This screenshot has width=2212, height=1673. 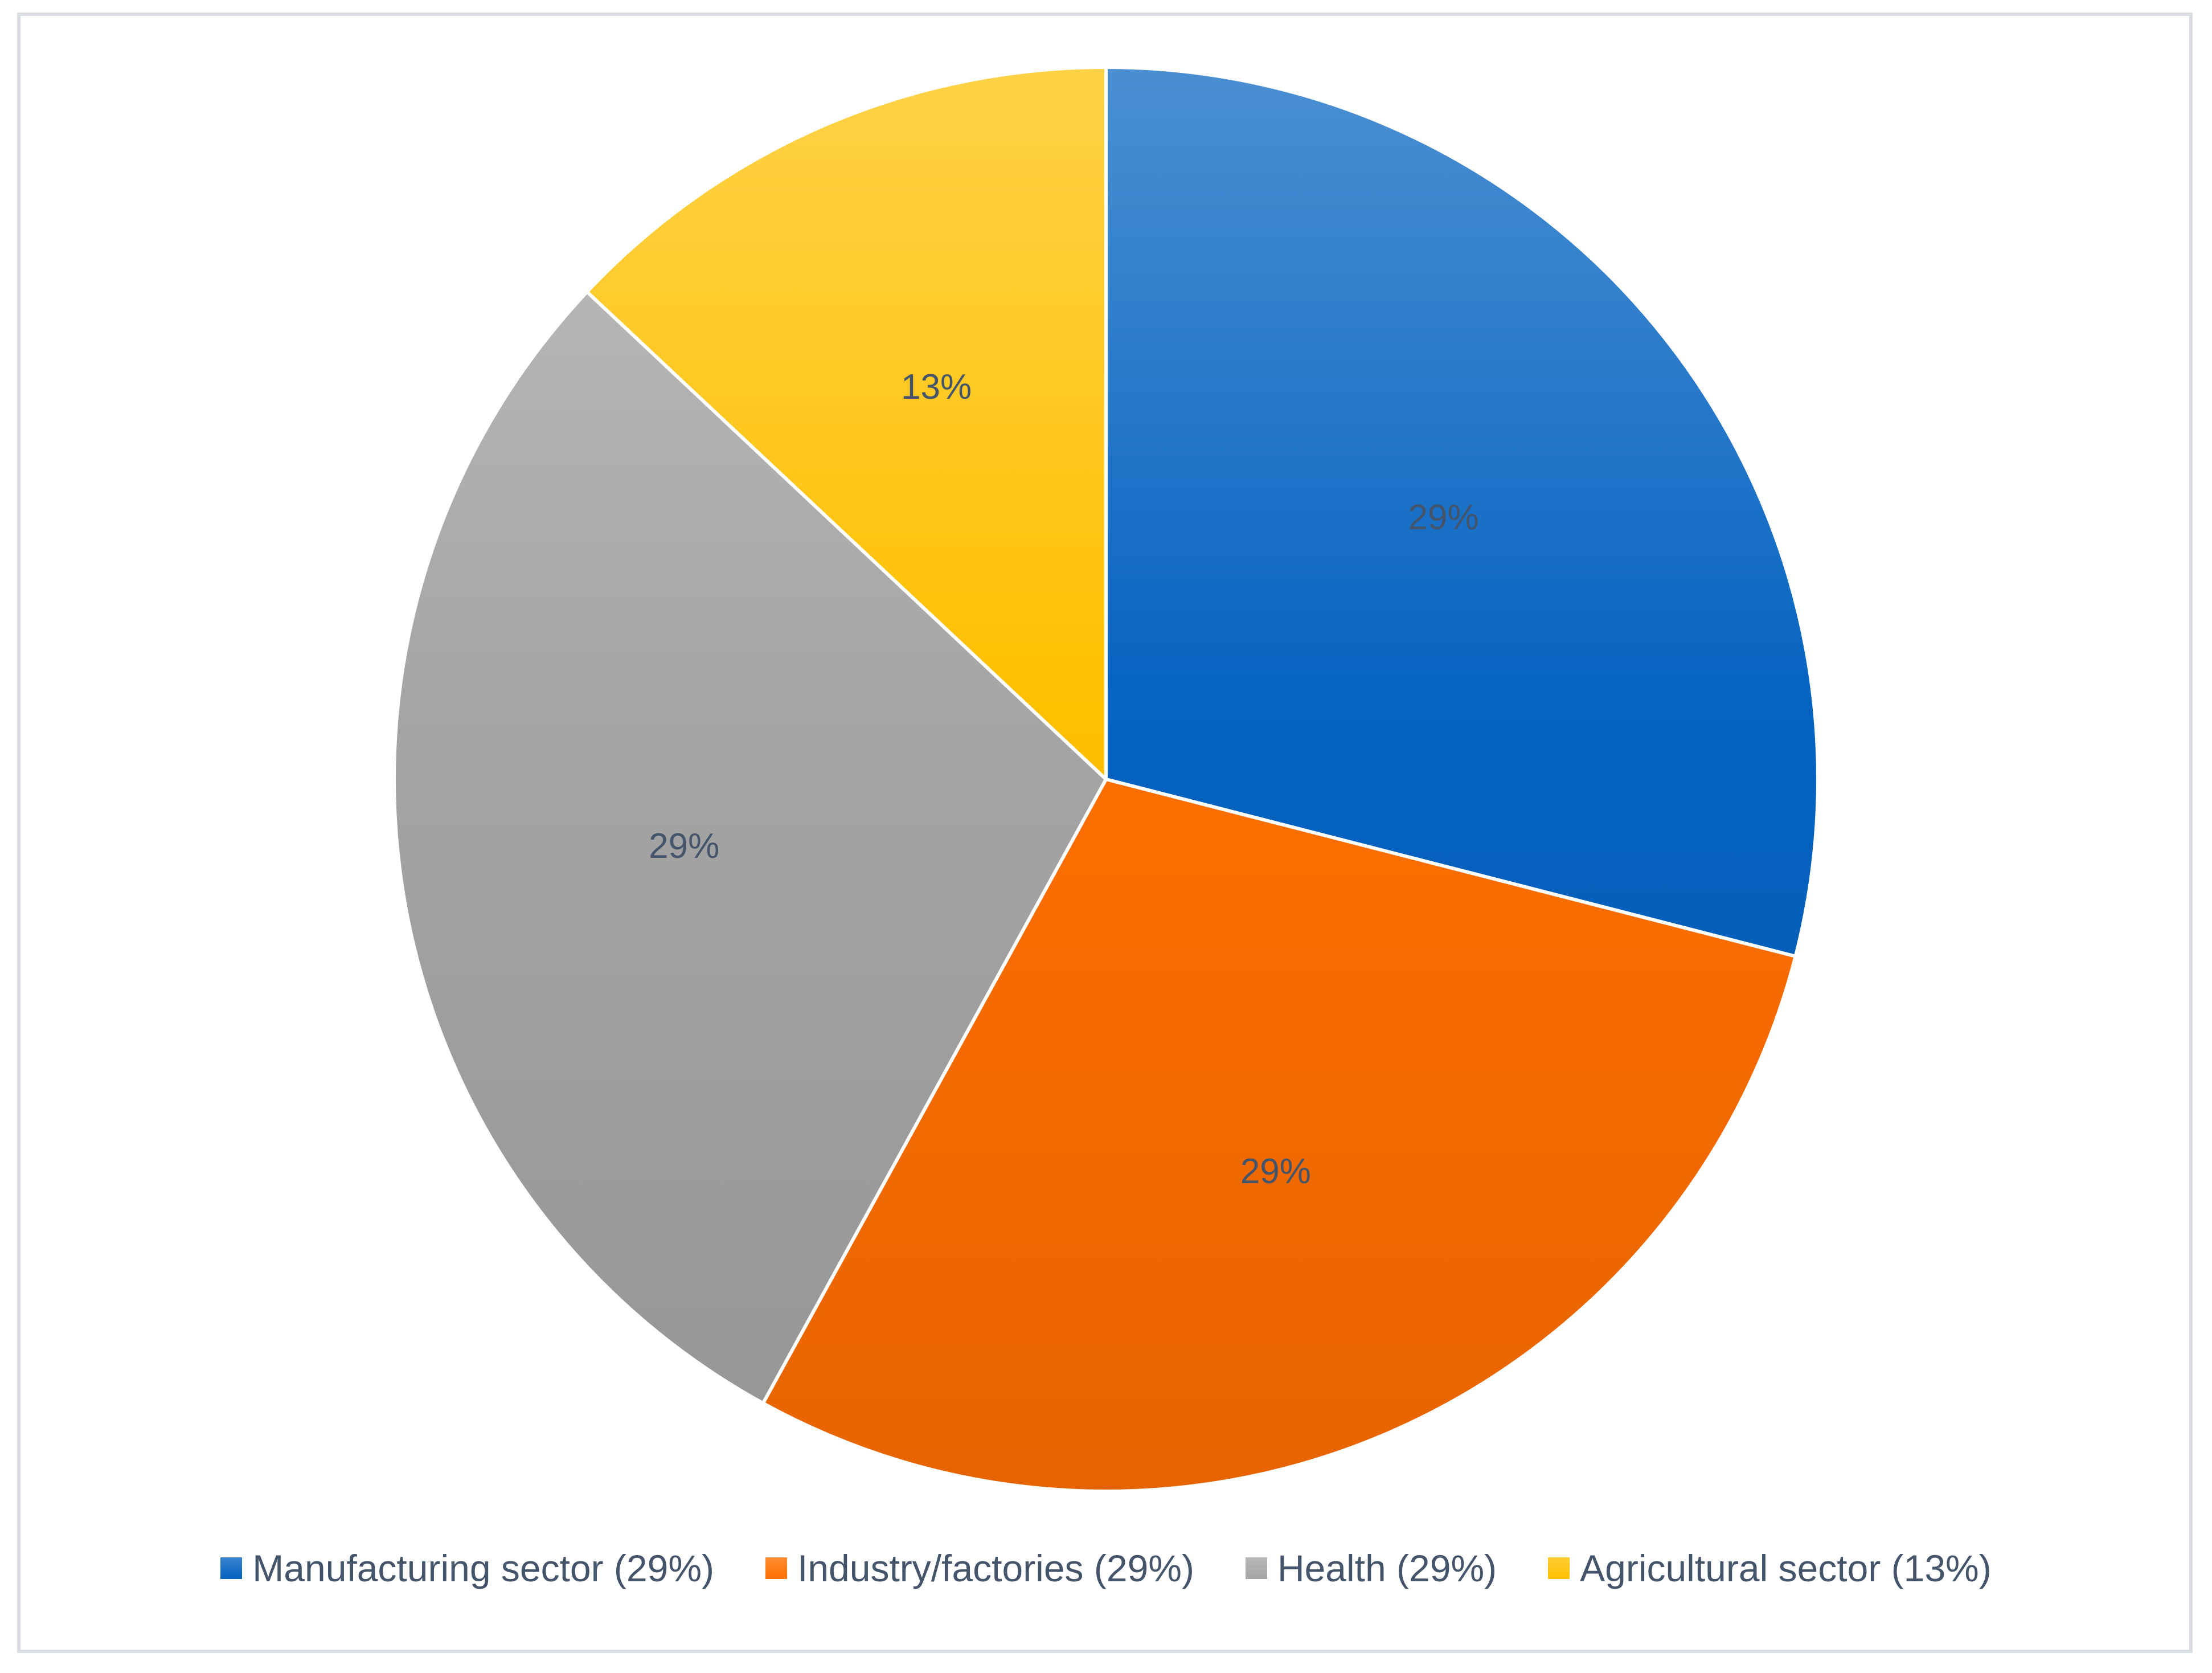 What do you see at coordinates (846, 423) in the screenshot?
I see `pie-slice-agricultural-sector` at bounding box center [846, 423].